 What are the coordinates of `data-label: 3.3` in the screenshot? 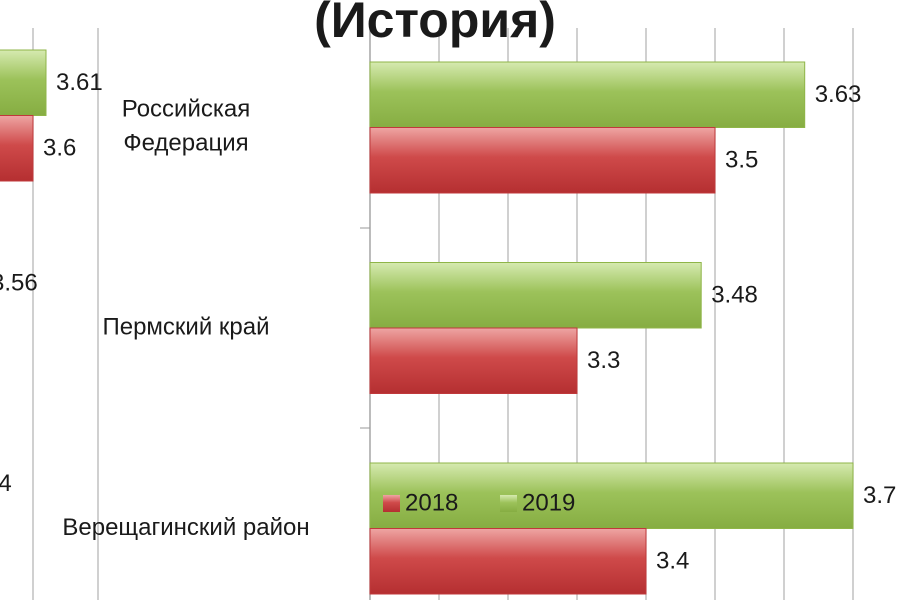 It's located at (603, 360).